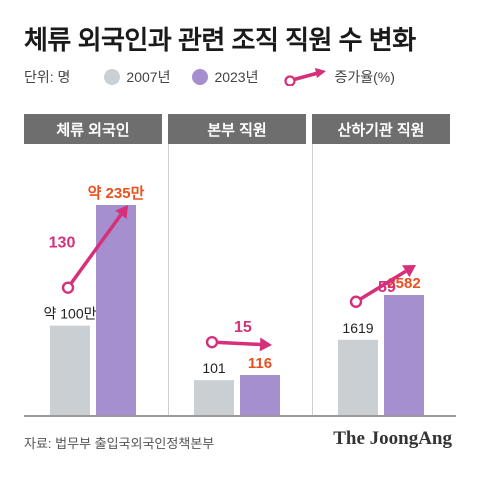  I want to click on source-note: 자료: 법무부 출입국외국인정책본부, so click(119, 443).